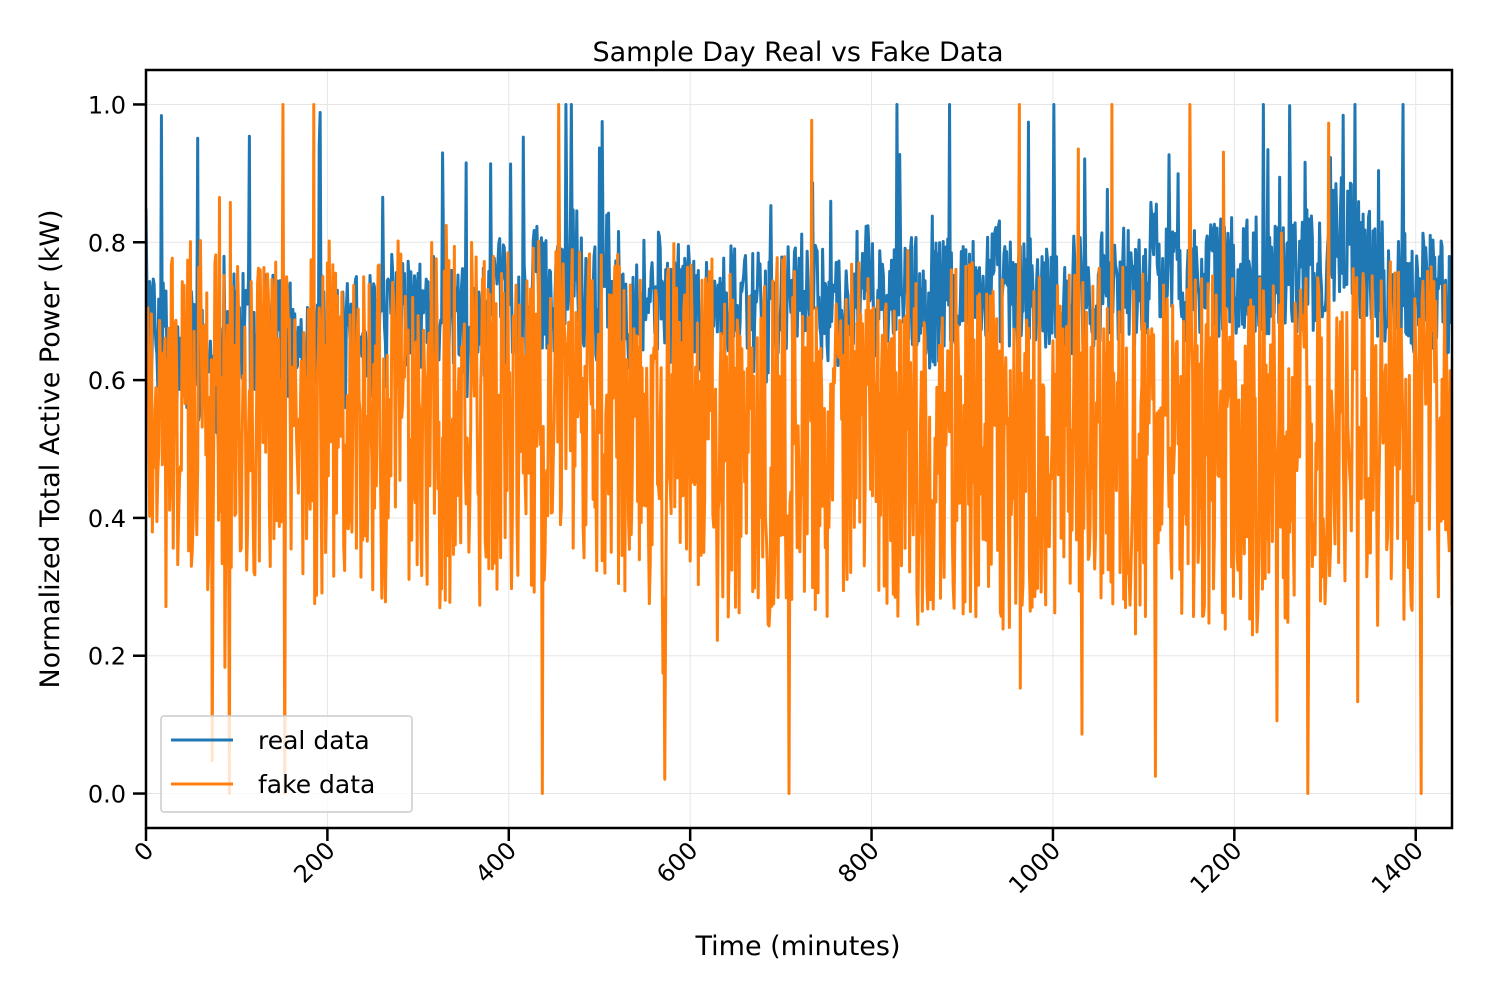  What do you see at coordinates (107, 519) in the screenshot?
I see `y-tick-label: 0.4` at bounding box center [107, 519].